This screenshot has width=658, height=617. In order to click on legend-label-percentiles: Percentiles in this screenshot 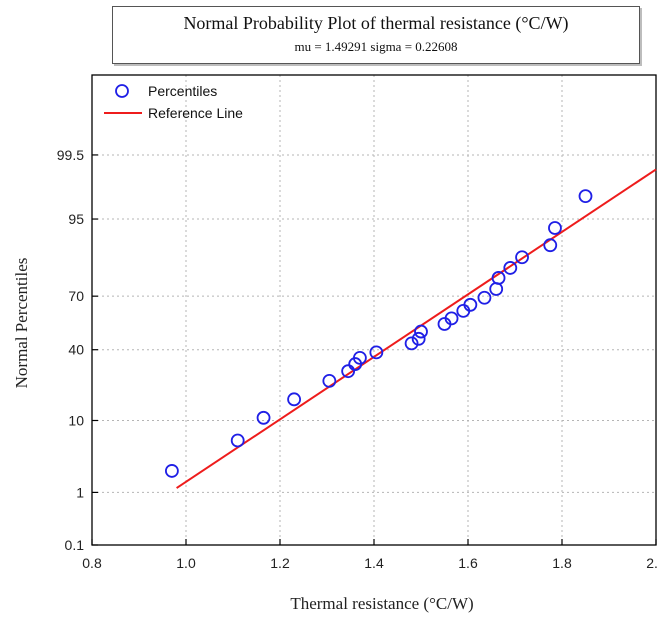, I will do `click(182, 91)`.